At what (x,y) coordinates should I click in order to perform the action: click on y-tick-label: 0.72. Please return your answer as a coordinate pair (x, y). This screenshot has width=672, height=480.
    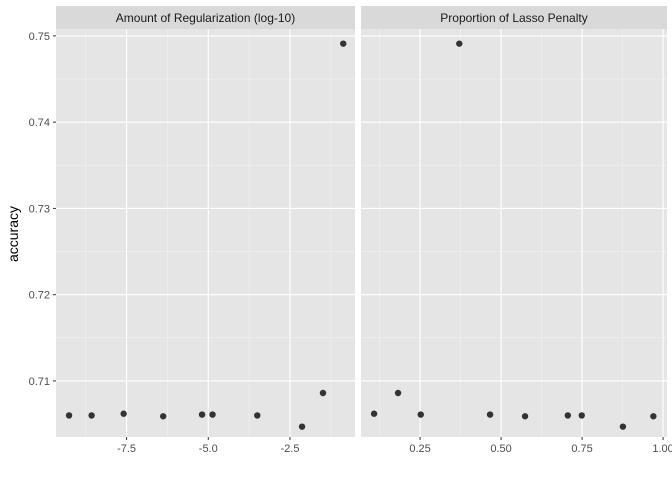
    Looking at the image, I should click on (39, 296).